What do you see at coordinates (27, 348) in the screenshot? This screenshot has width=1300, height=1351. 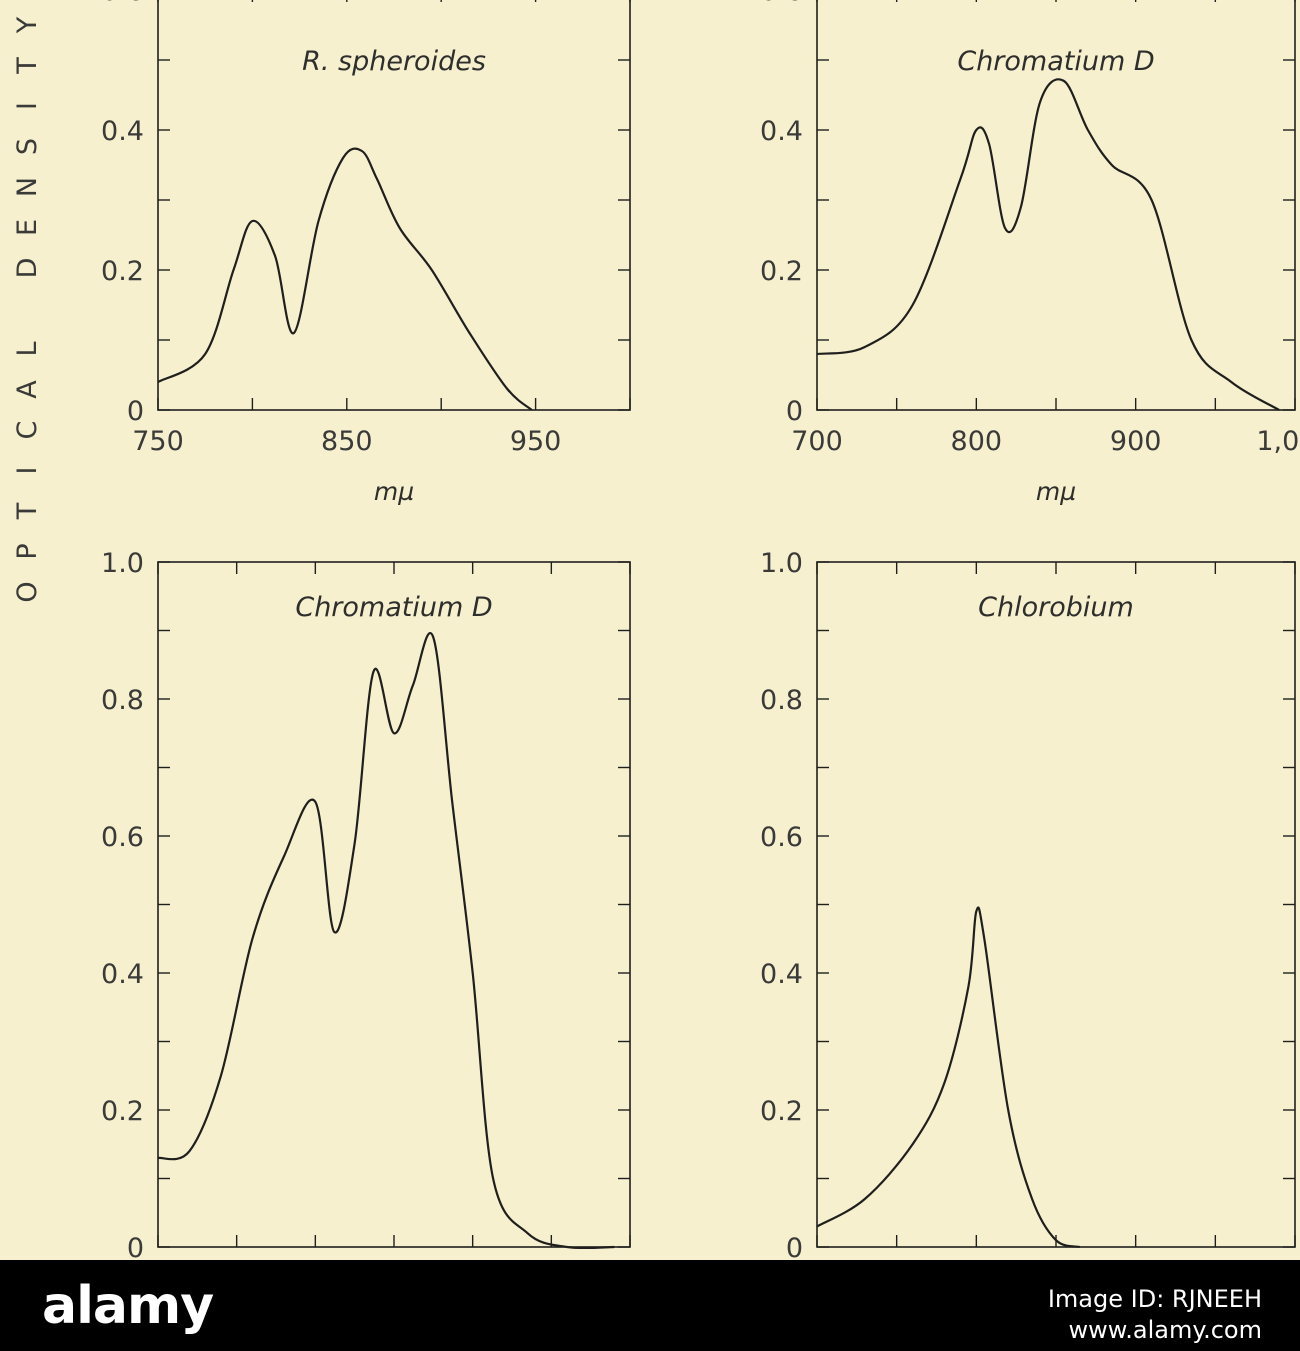 I see `y-axis-label-letter: L` at bounding box center [27, 348].